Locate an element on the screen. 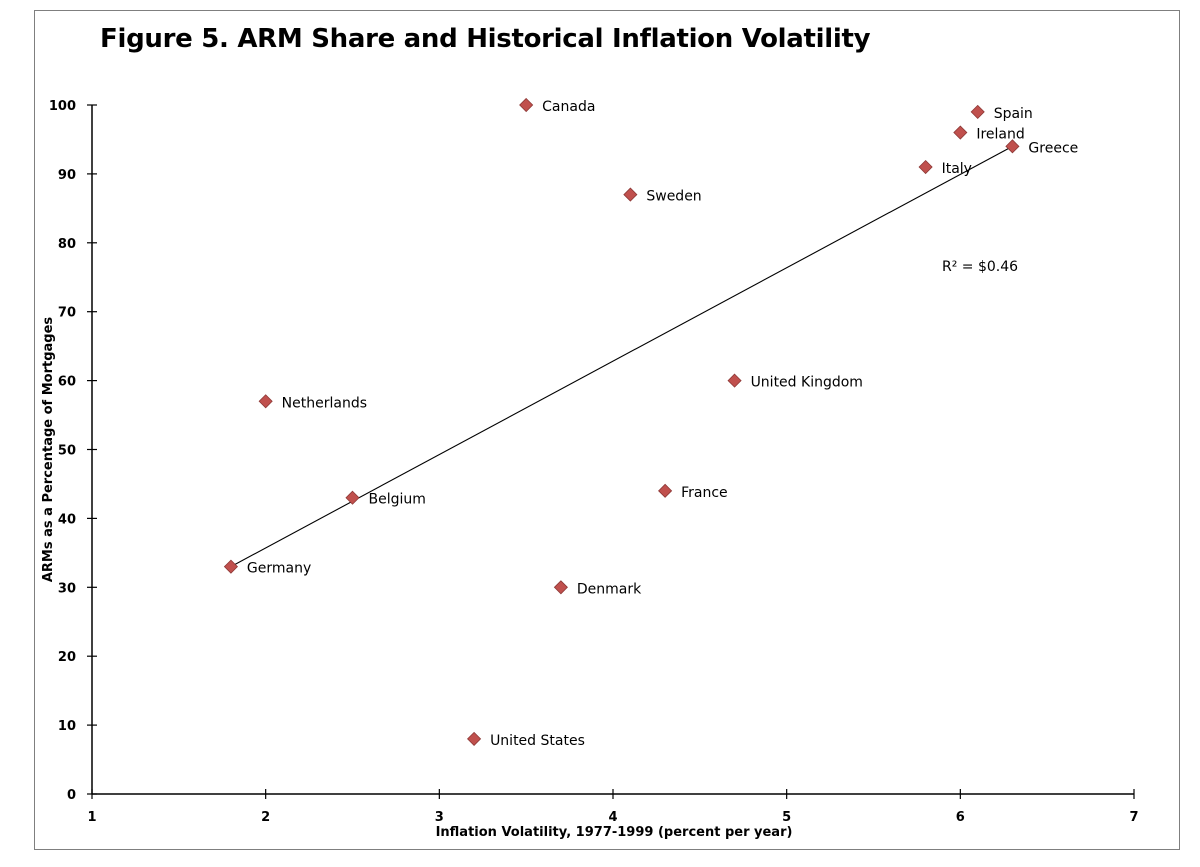 The image size is (1200, 867). data-point-label: Sweden is located at coordinates (673, 197).